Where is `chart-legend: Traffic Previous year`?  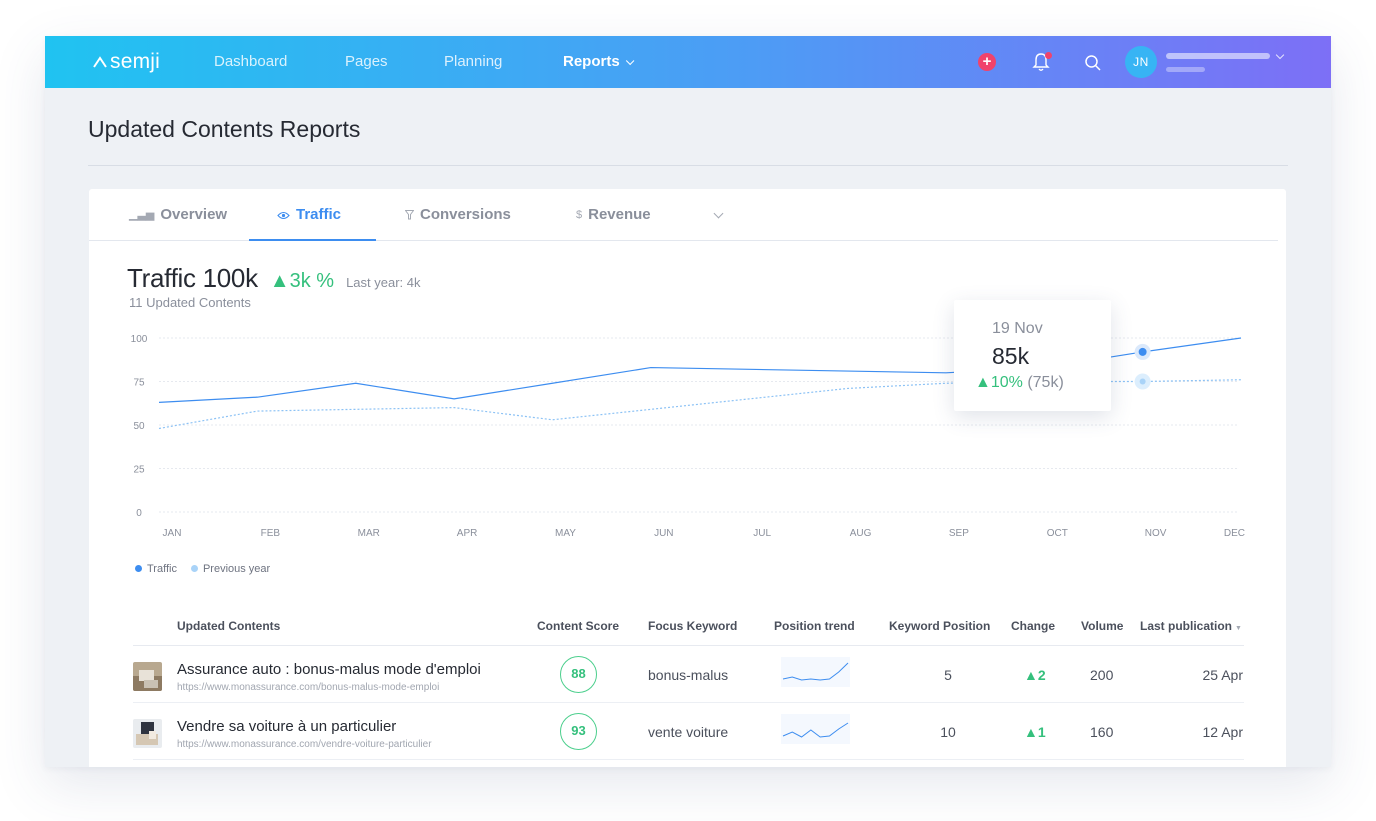 chart-legend: Traffic Previous year is located at coordinates (202, 569).